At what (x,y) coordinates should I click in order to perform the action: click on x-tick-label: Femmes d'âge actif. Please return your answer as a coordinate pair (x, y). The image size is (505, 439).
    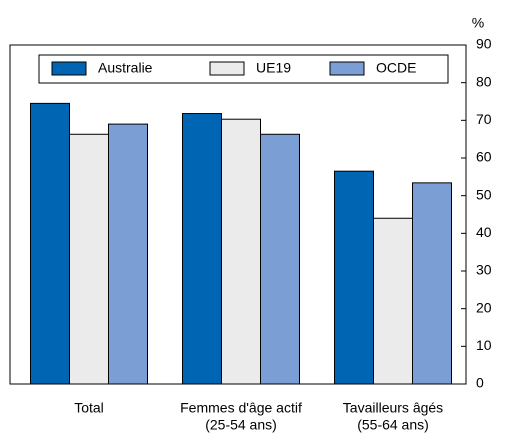
    Looking at the image, I should click on (241, 408).